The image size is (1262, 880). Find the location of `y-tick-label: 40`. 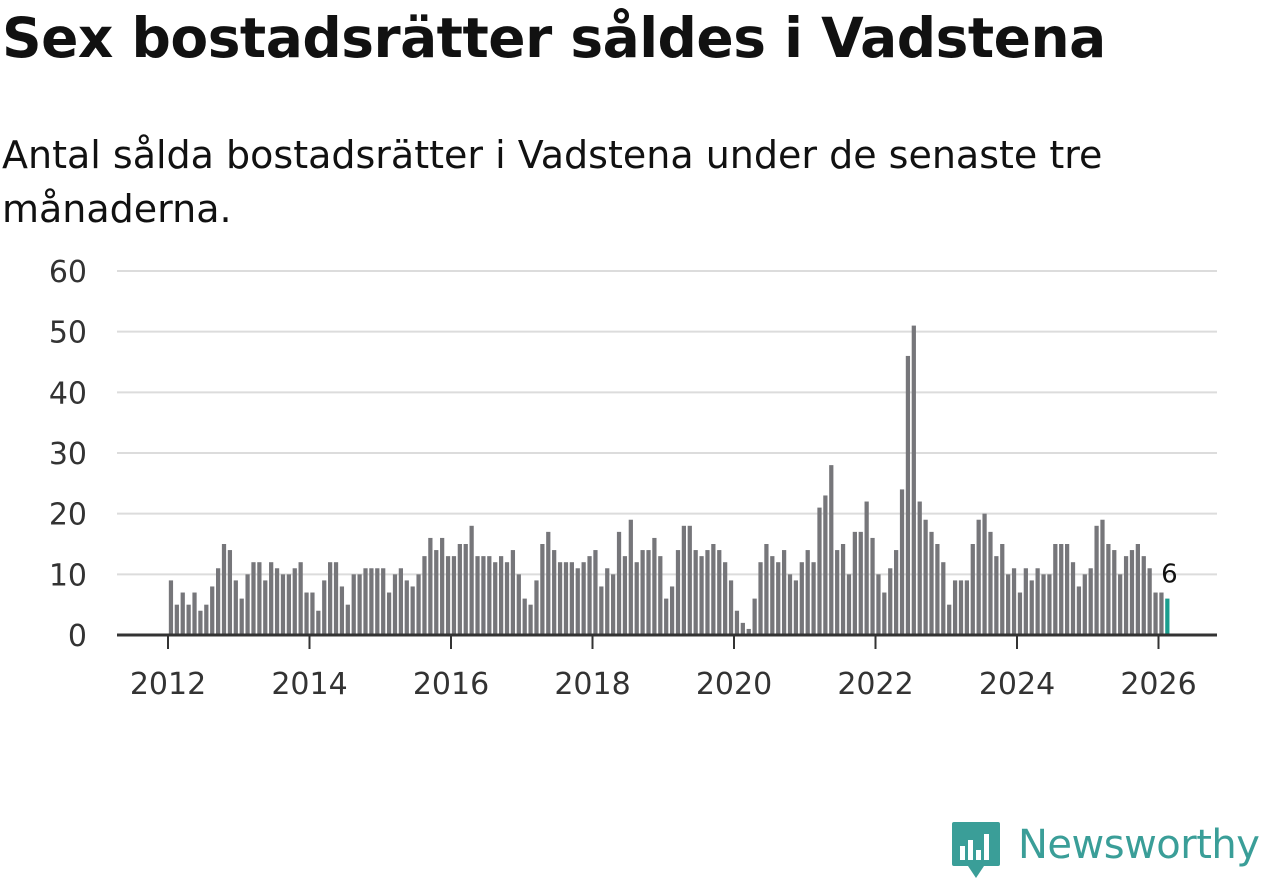

y-tick-label: 40 is located at coordinates (68, 393).